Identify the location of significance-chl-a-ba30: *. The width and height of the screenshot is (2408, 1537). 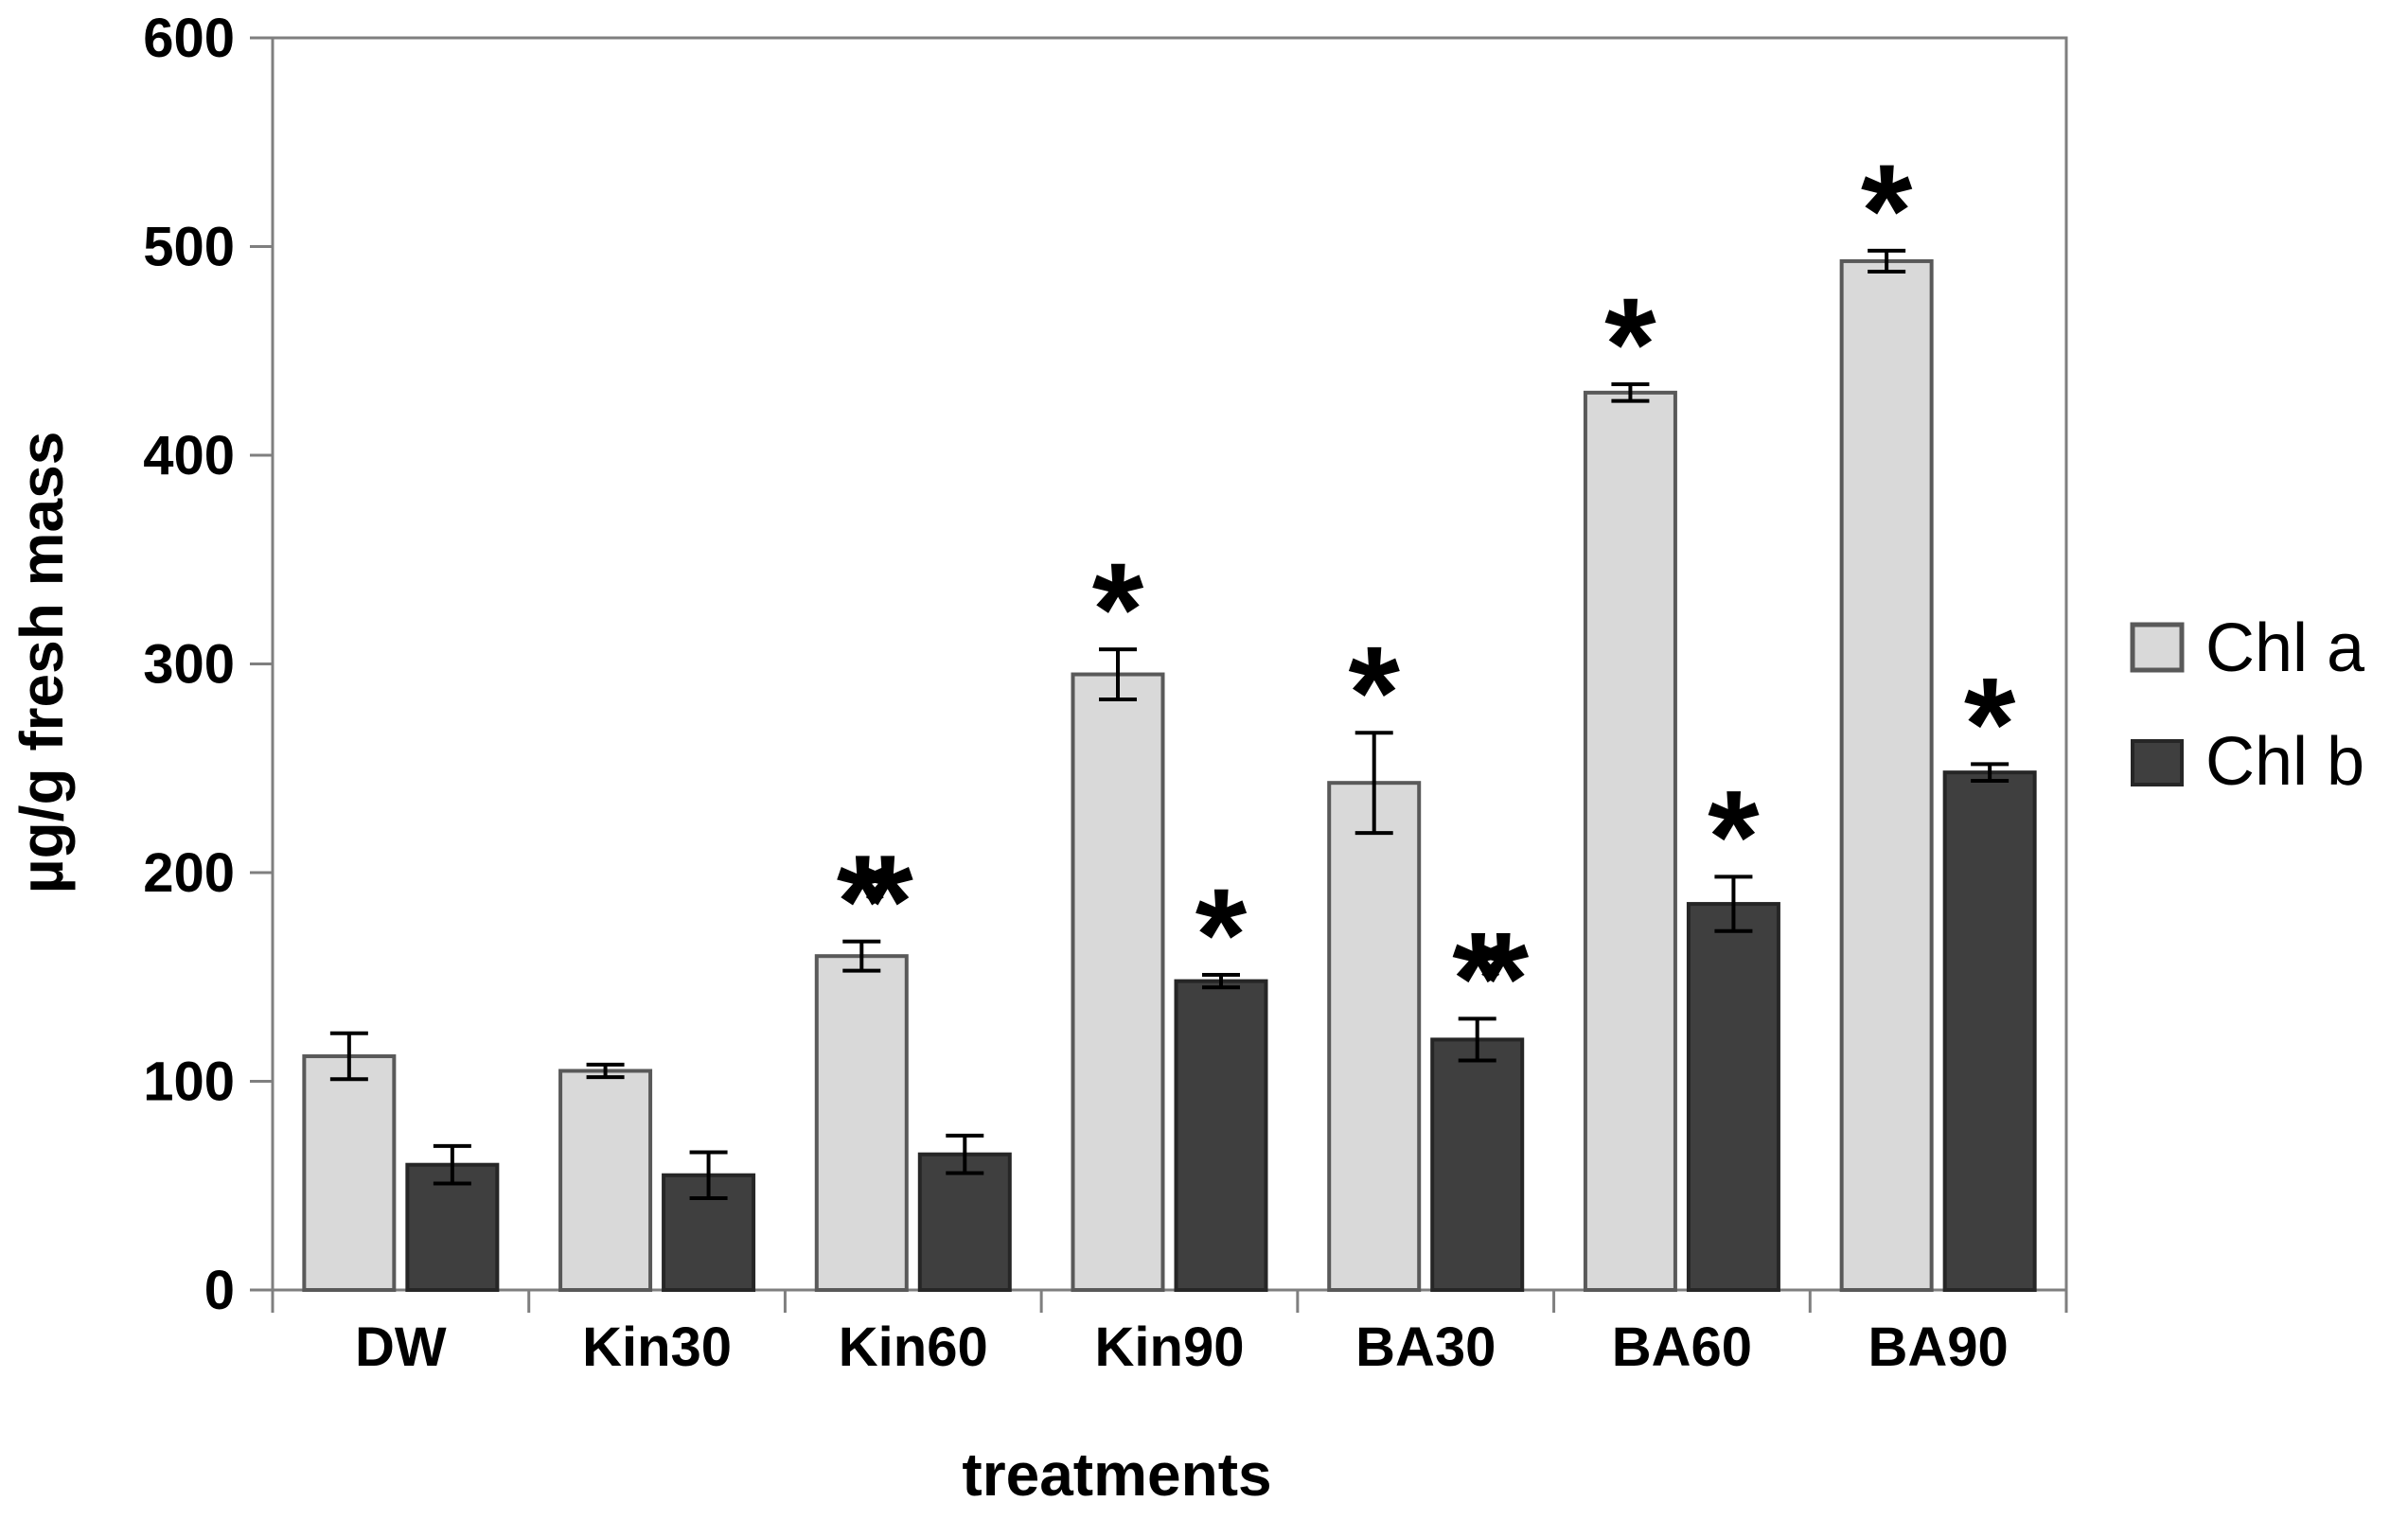
(1374, 692).